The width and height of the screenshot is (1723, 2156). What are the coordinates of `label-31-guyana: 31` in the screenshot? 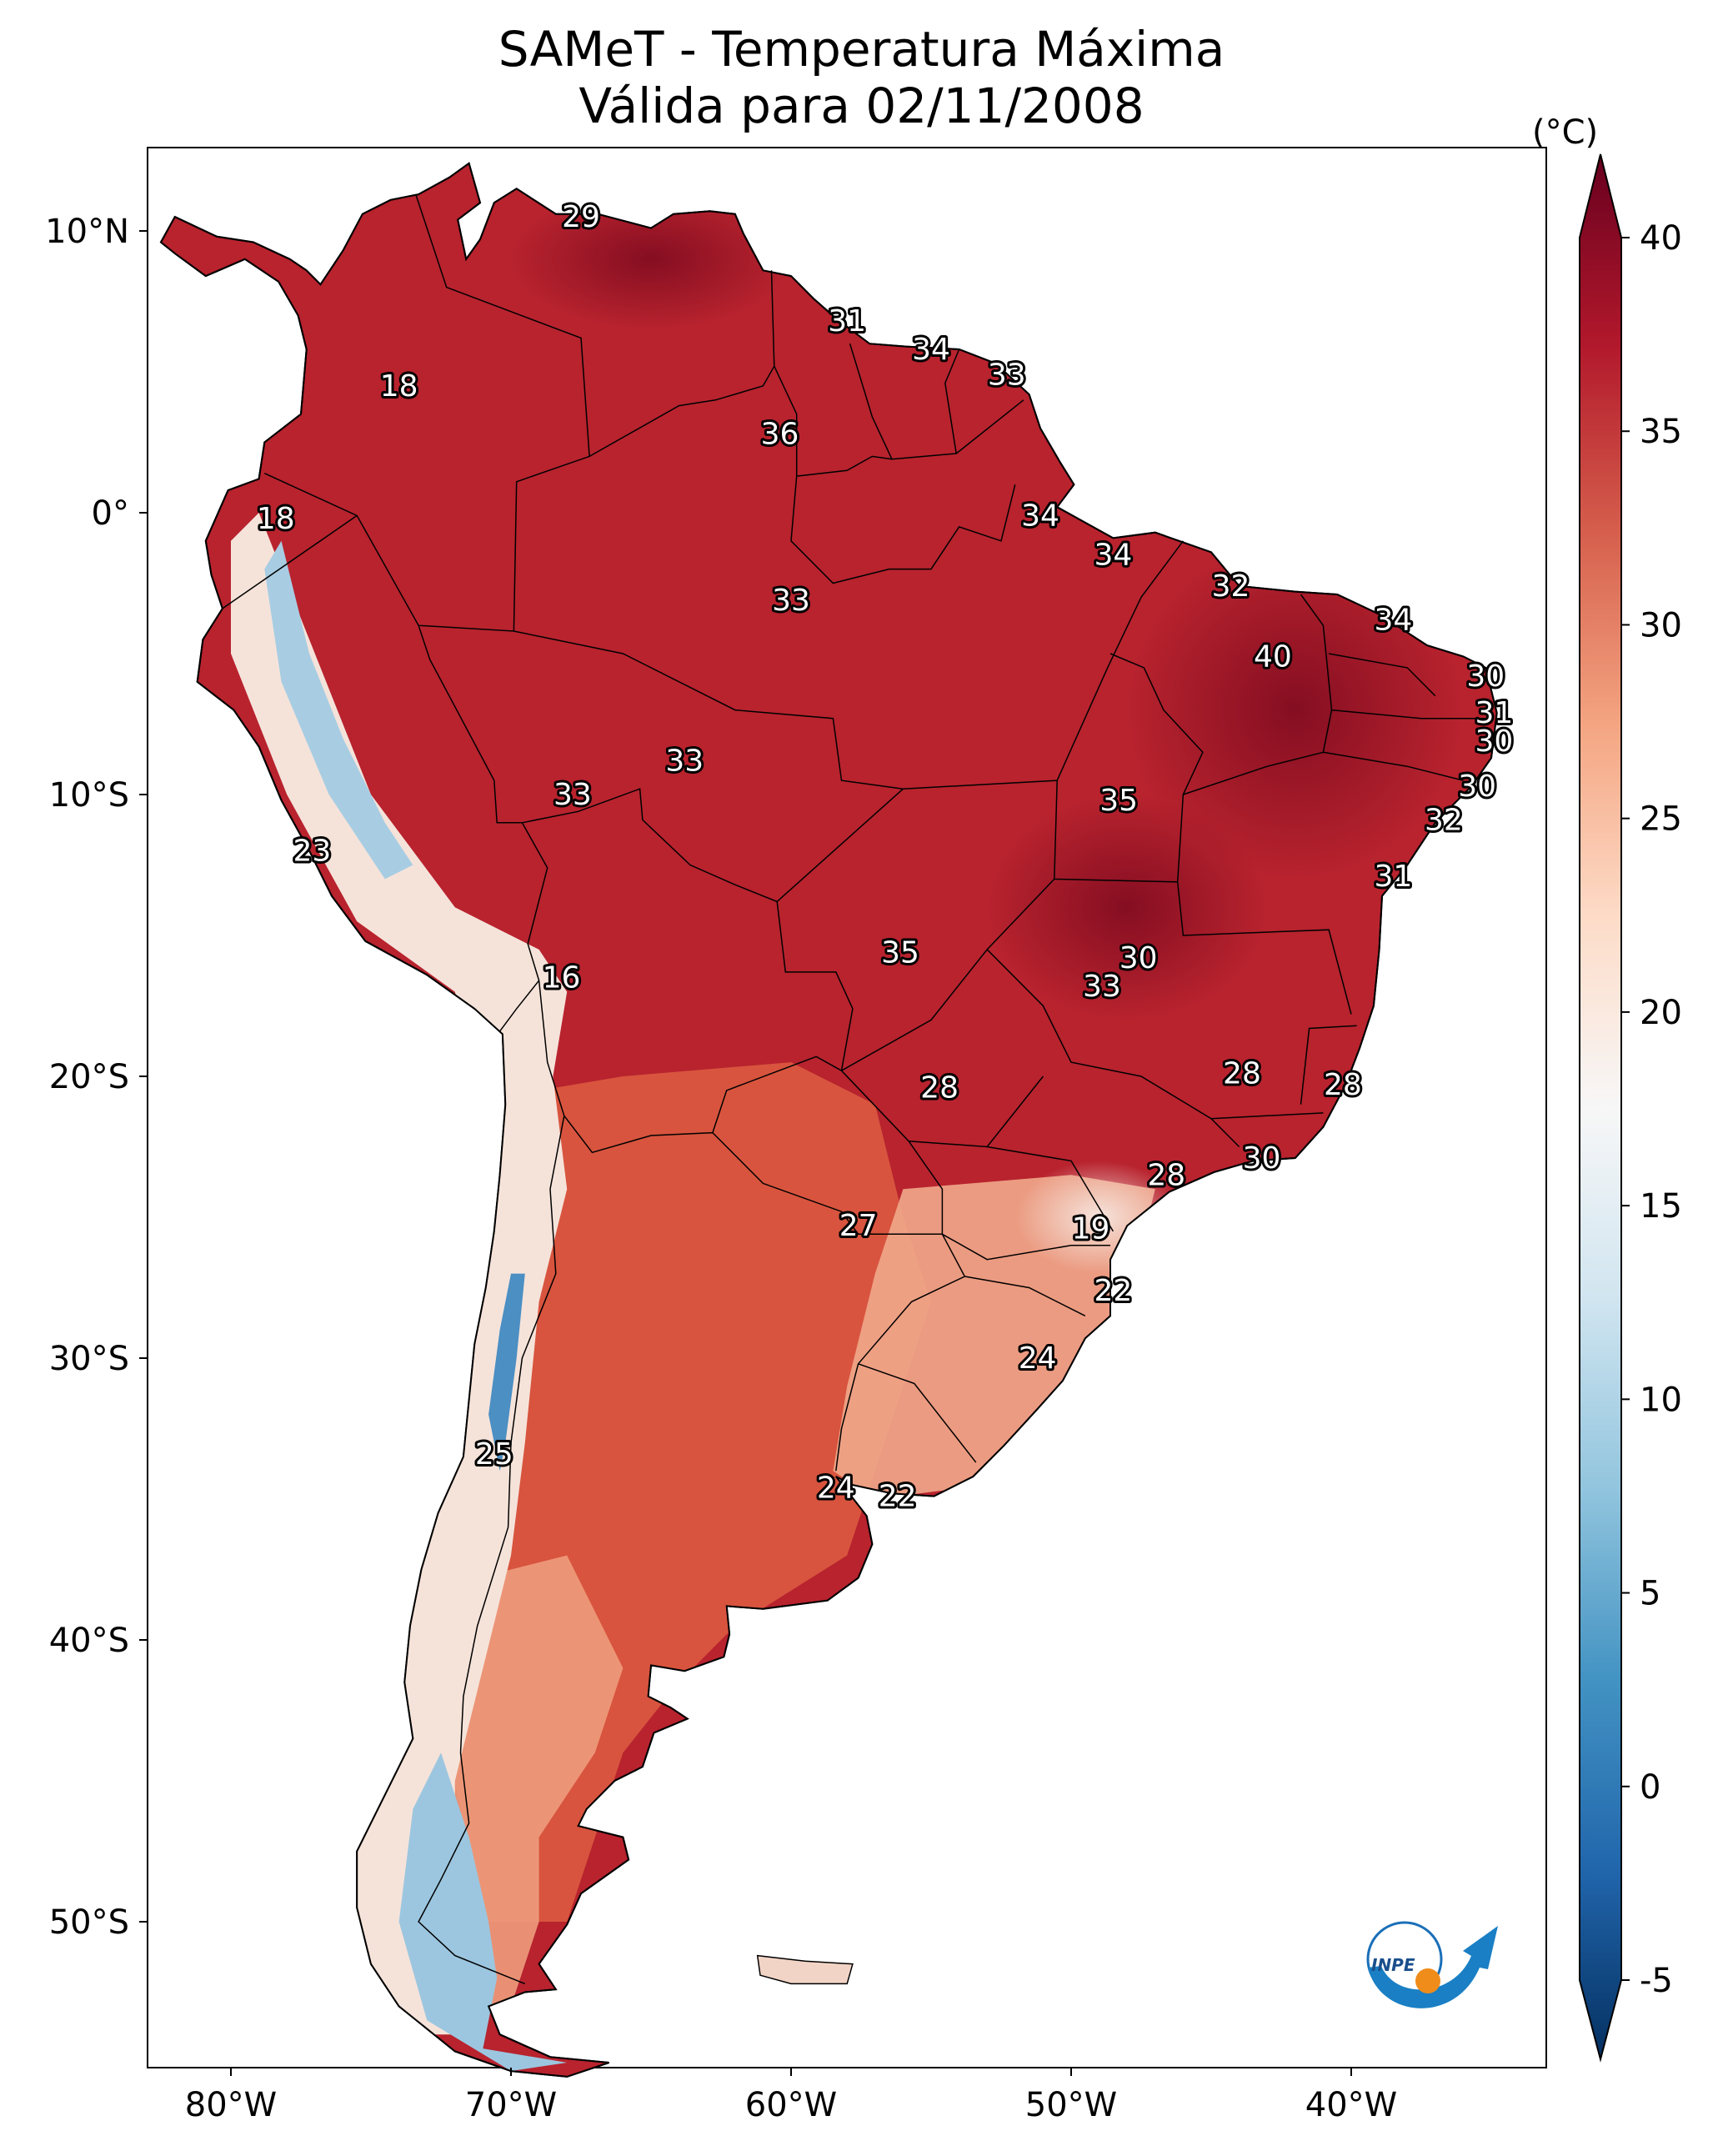 It's located at (847, 321).